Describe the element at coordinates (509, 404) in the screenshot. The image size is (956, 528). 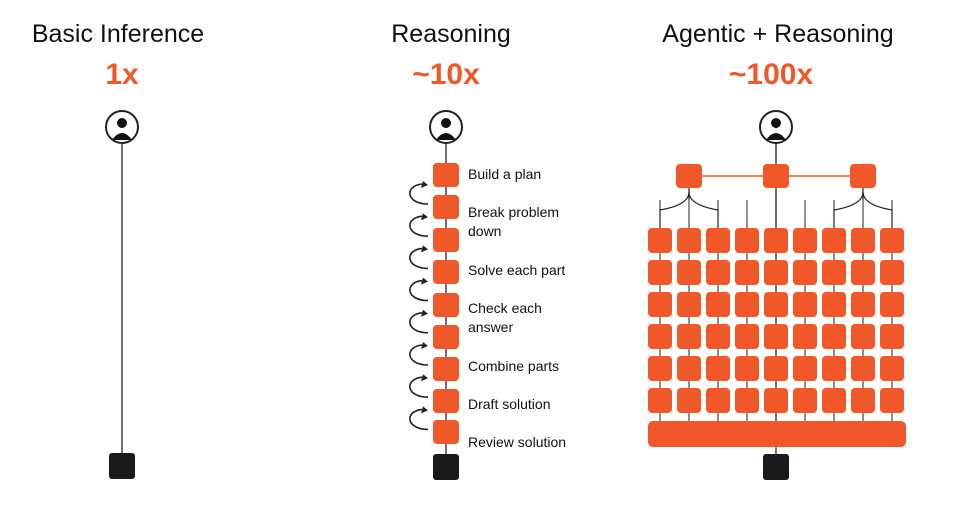
I see `reasoning-step-label: Draft solution` at that location.